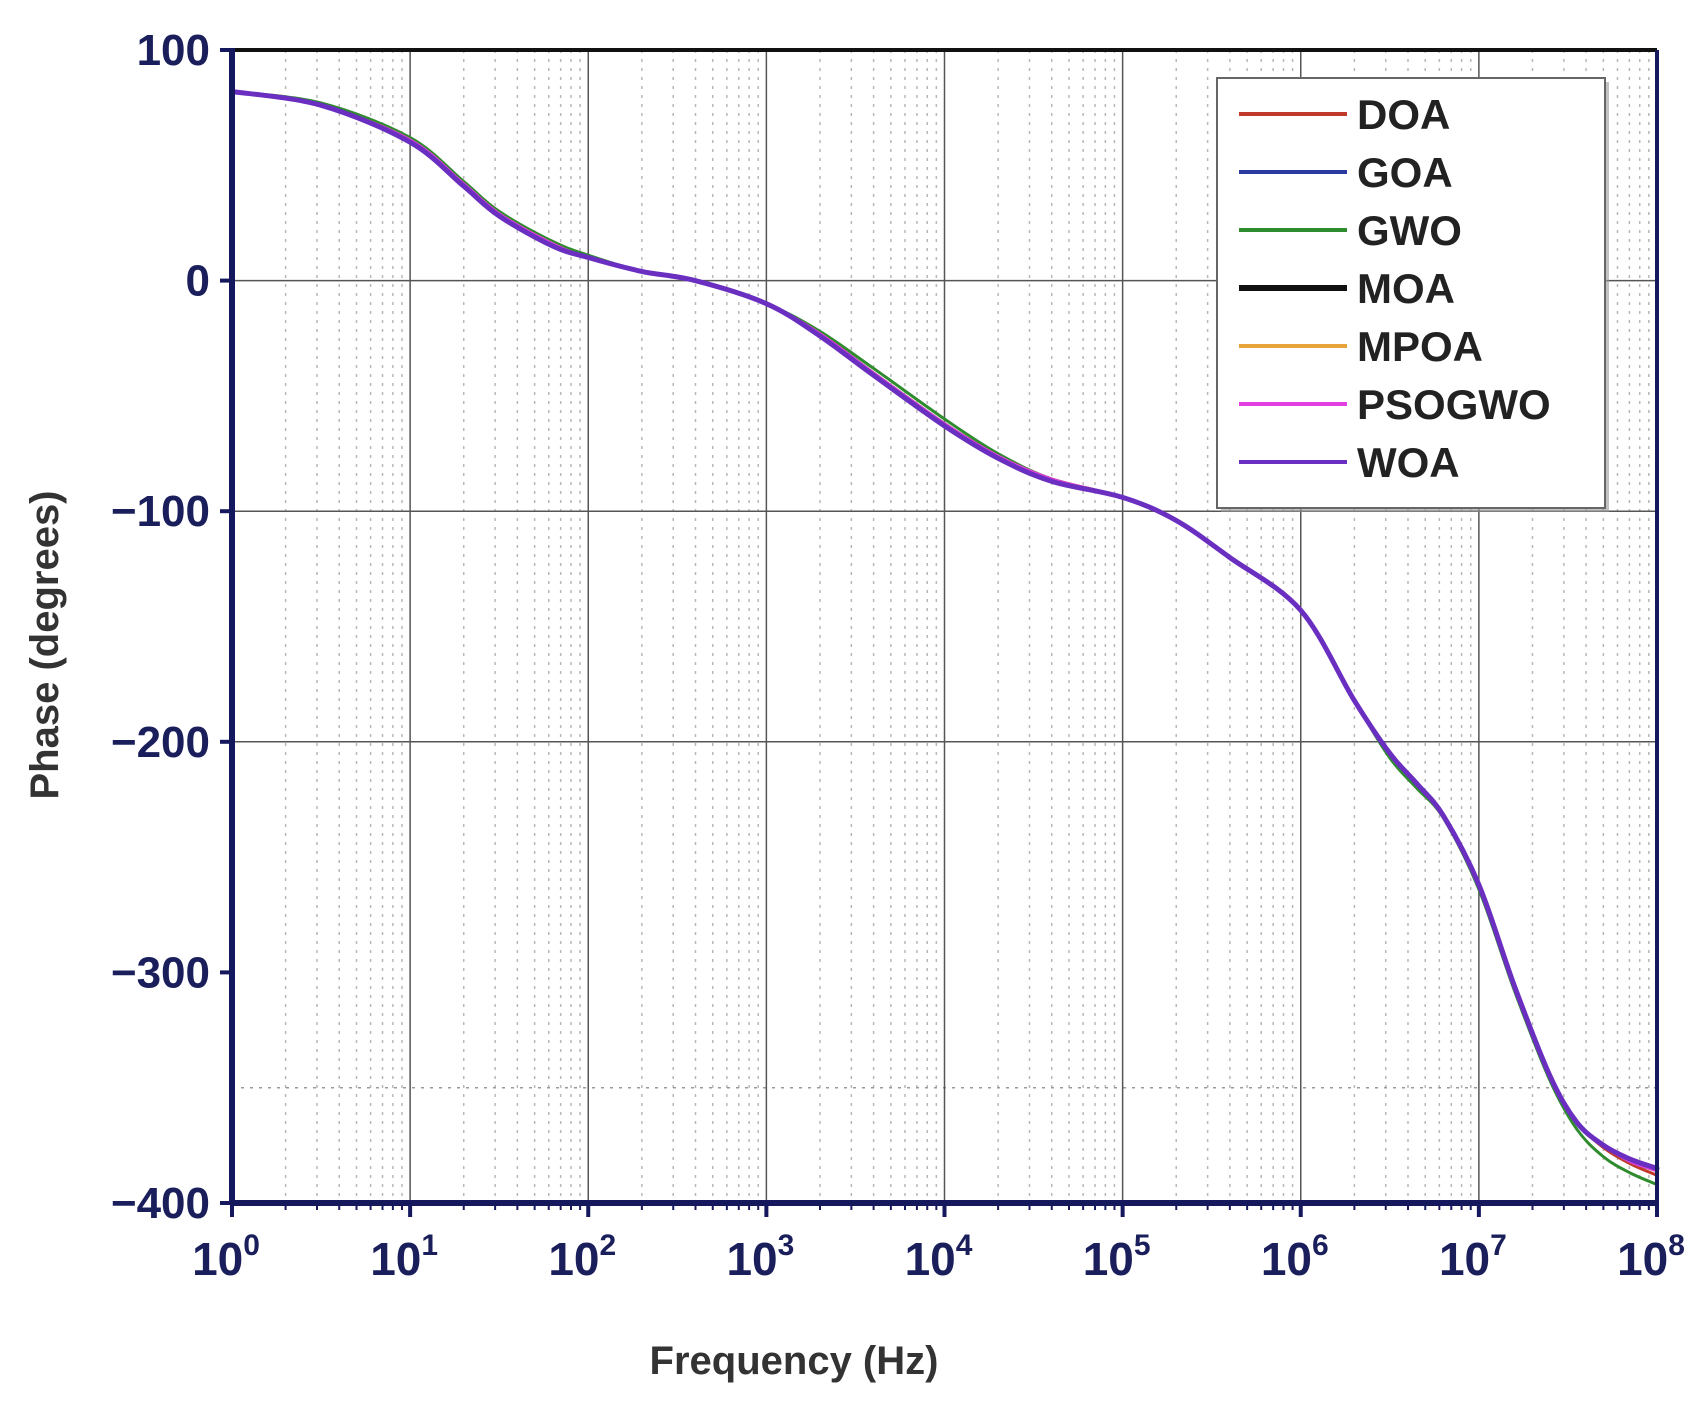 The image size is (1692, 1404). I want to click on x-tick-label: 10⁰, so click(226, 1257).